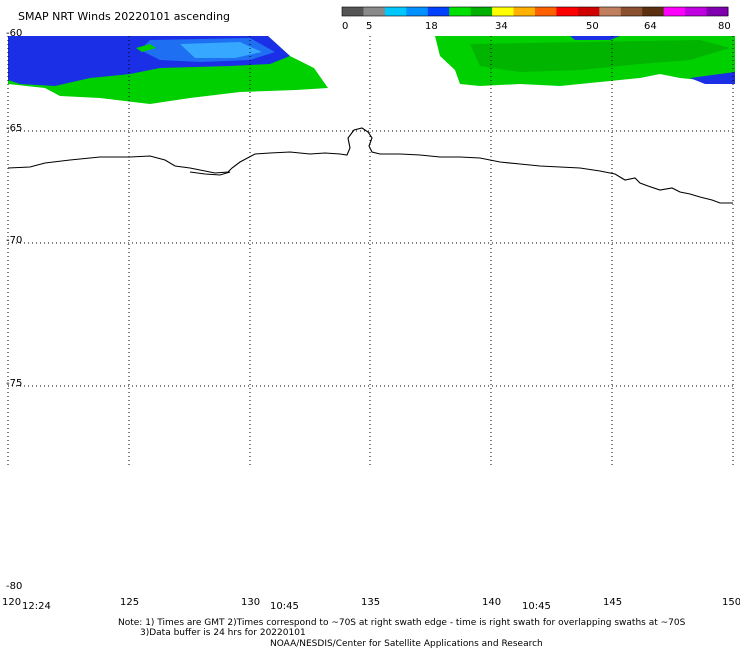 The image size is (740, 650). What do you see at coordinates (712, 78) in the screenshot?
I see `swath-right-blue-corner` at bounding box center [712, 78].